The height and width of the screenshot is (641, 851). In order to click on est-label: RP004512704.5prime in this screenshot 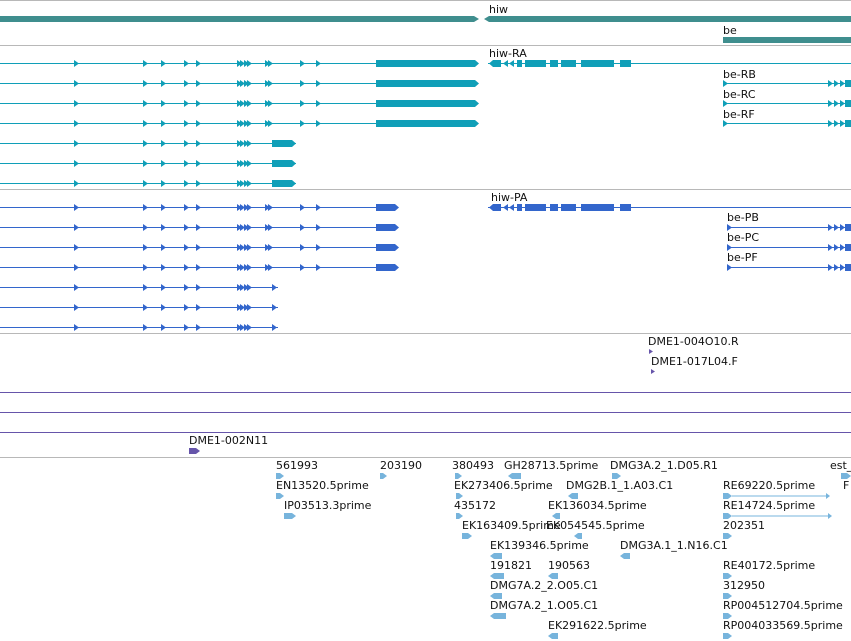, I will do `click(783, 605)`.